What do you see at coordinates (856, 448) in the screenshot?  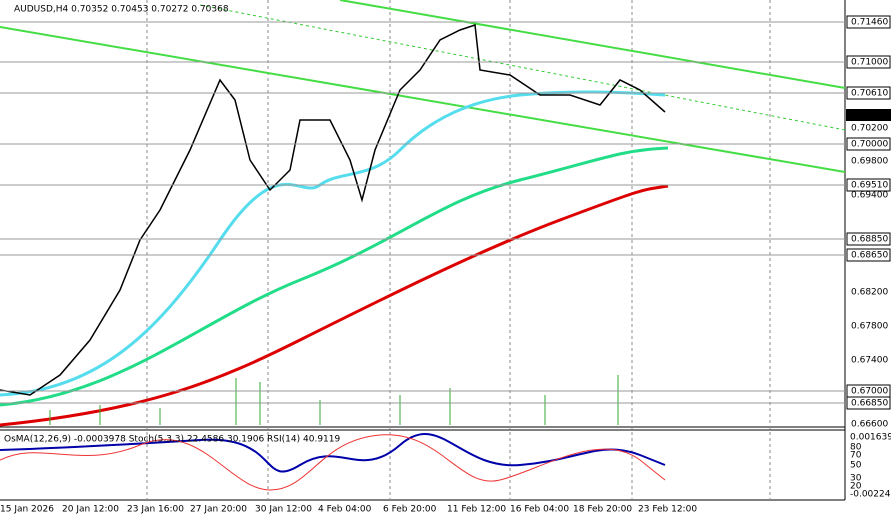 I see `indicator-axis-label: 80` at bounding box center [856, 448].